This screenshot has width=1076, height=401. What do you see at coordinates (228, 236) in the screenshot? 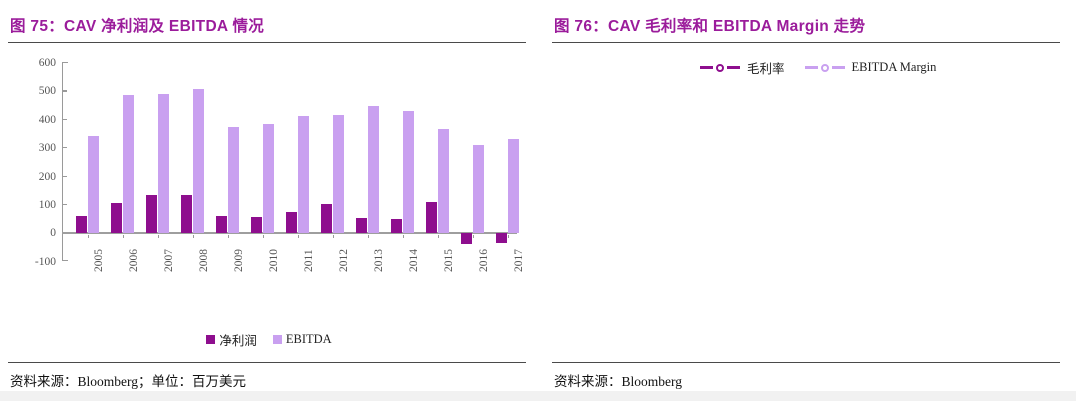
I see `bar-xtick-2009` at bounding box center [228, 236].